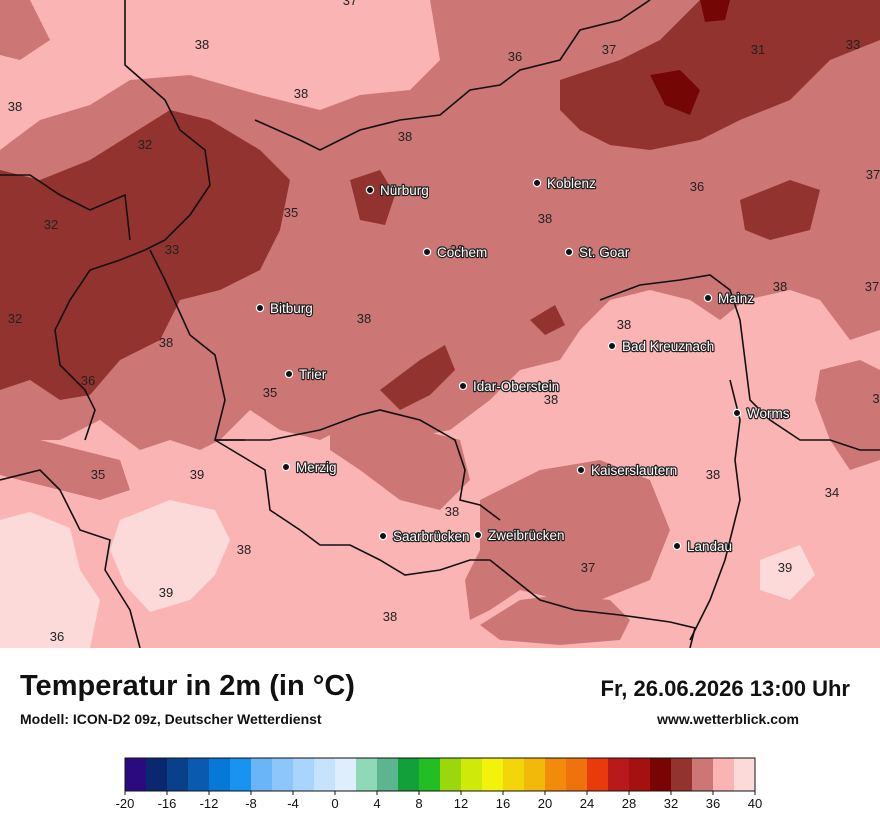 The image size is (880, 830). Describe the element at coordinates (350, 4) in the screenshot. I see `temperature-value: 37` at that location.